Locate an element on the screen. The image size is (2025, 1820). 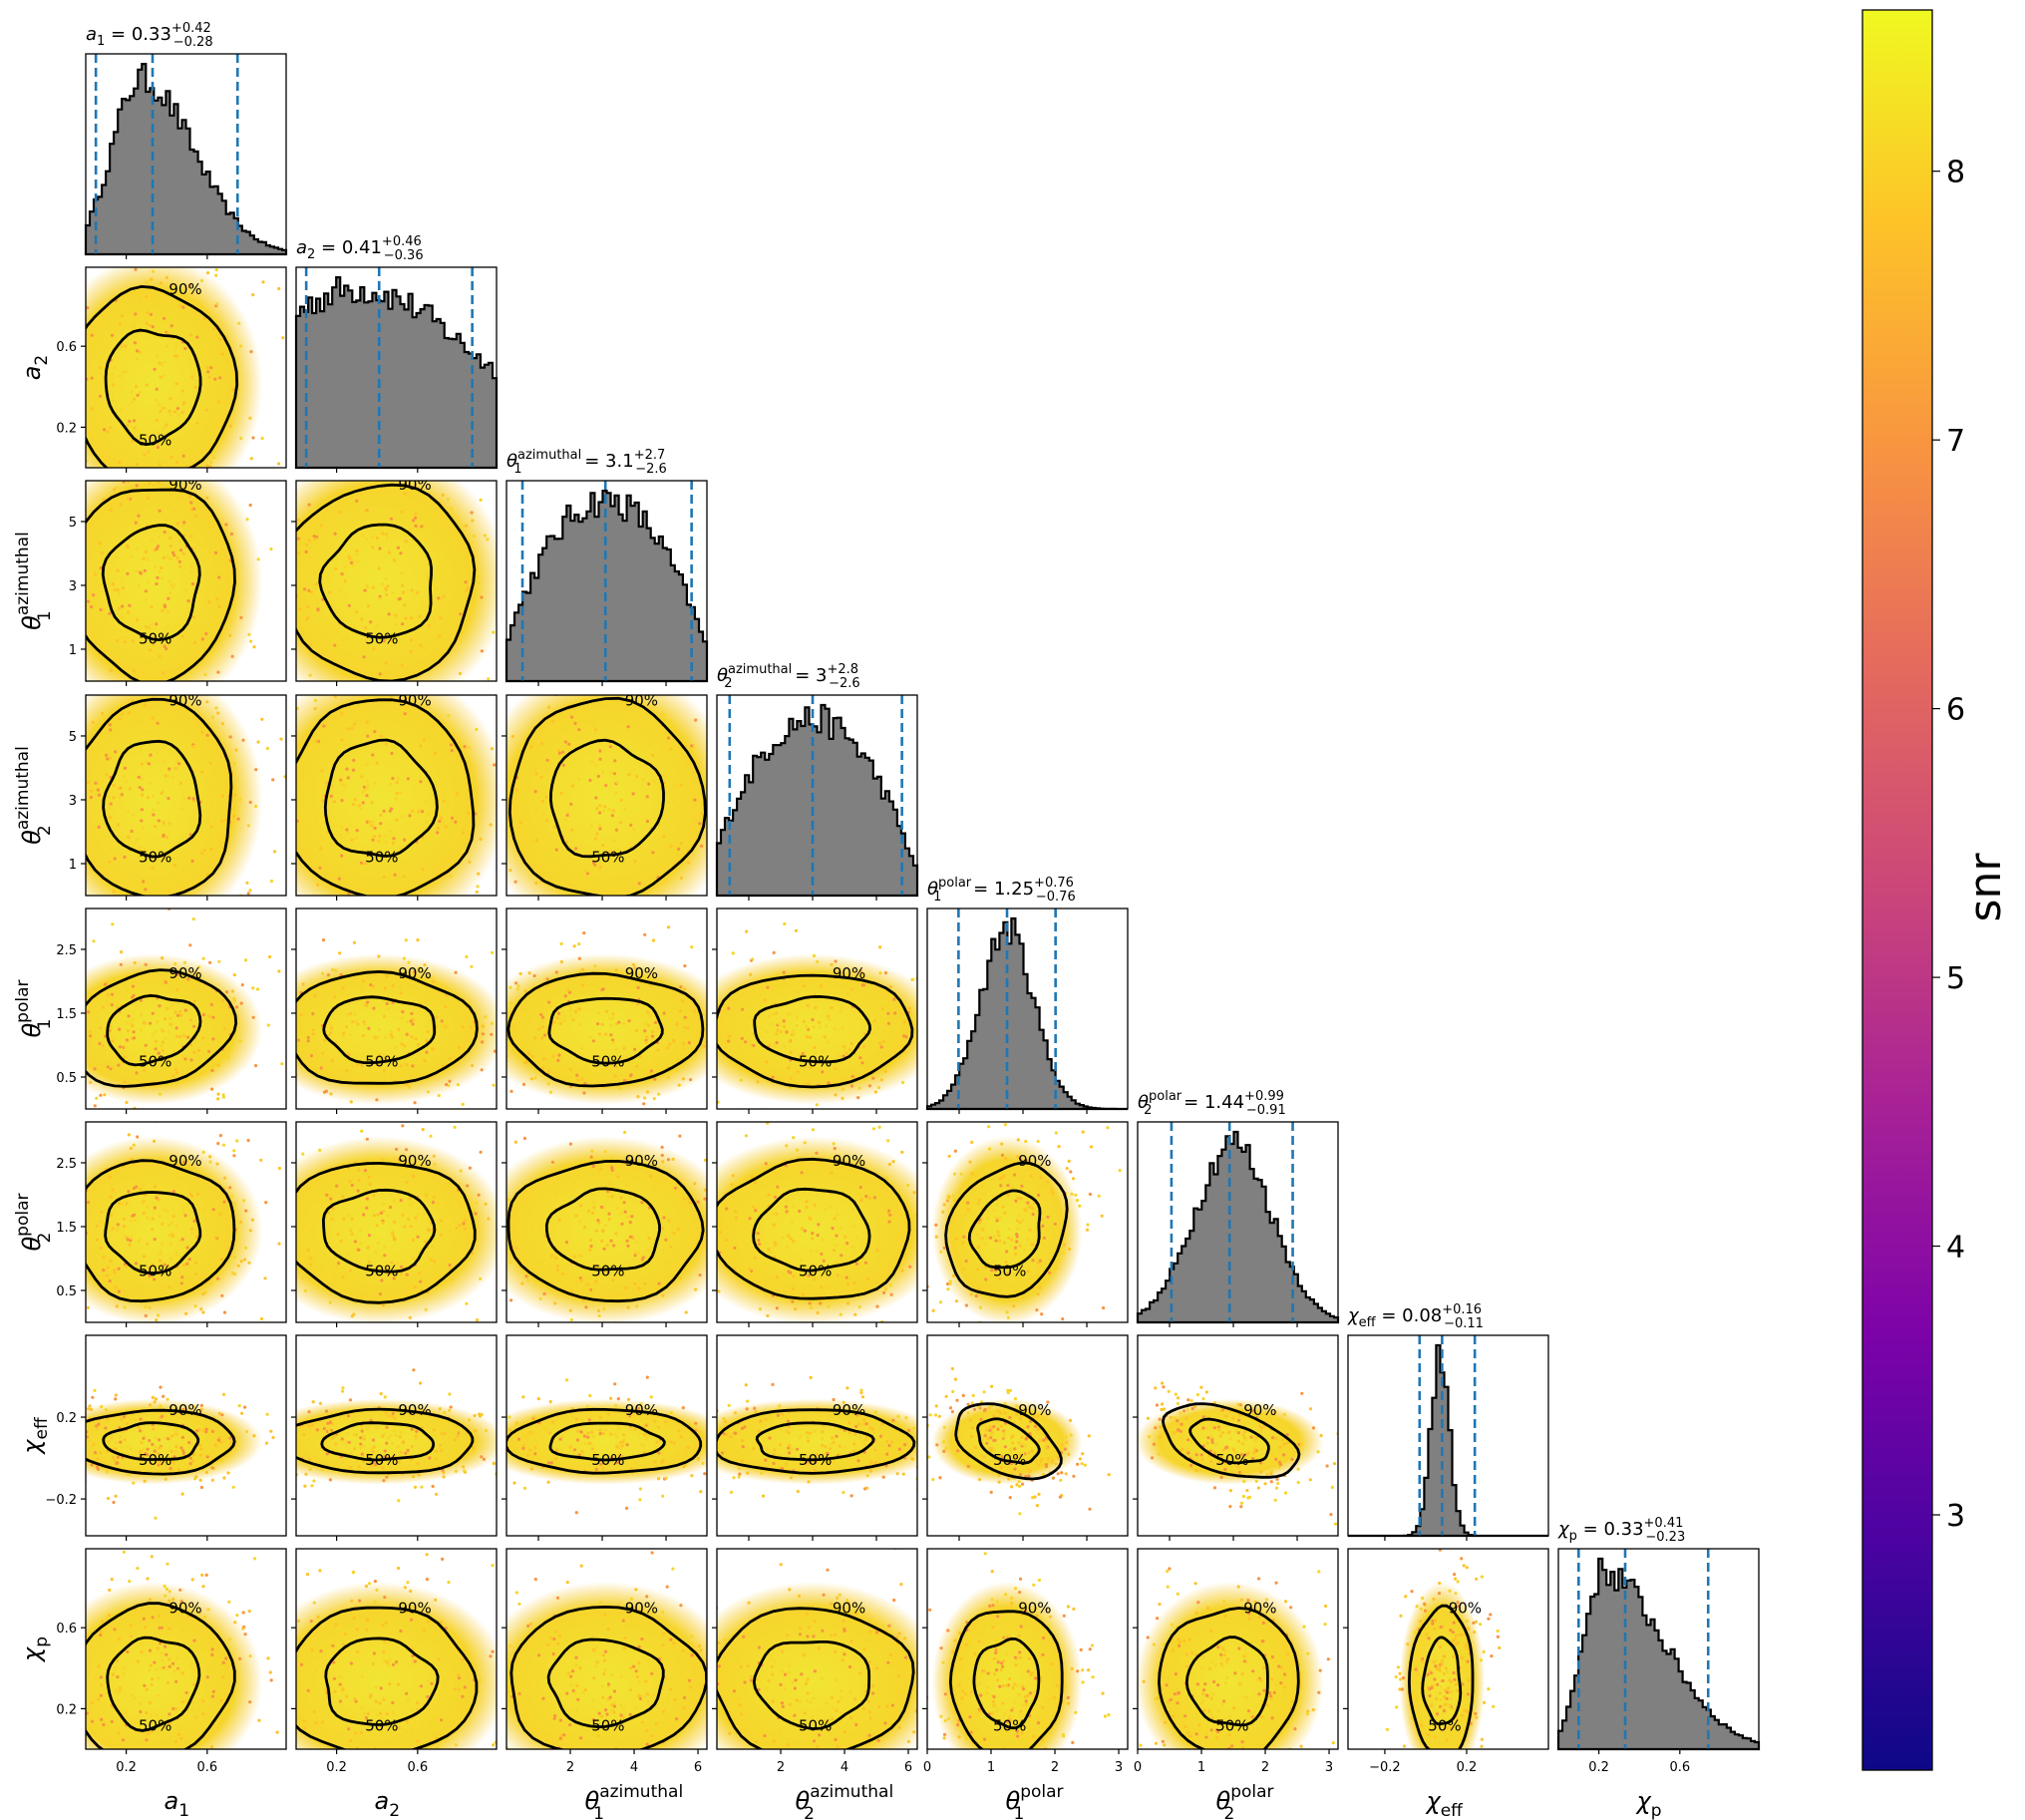
density-fill is located at coordinates (817, 1229).